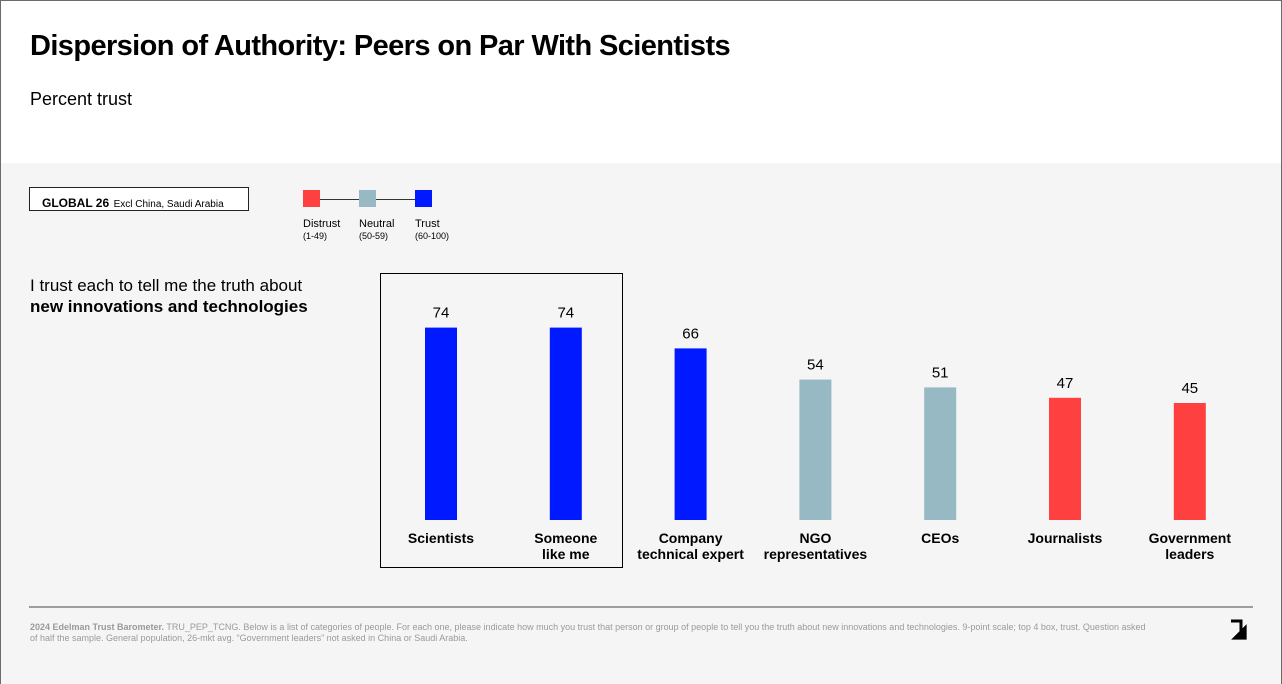 The height and width of the screenshot is (684, 1282). Describe the element at coordinates (427, 224) in the screenshot. I see `legend-label-trust: Trust` at that location.